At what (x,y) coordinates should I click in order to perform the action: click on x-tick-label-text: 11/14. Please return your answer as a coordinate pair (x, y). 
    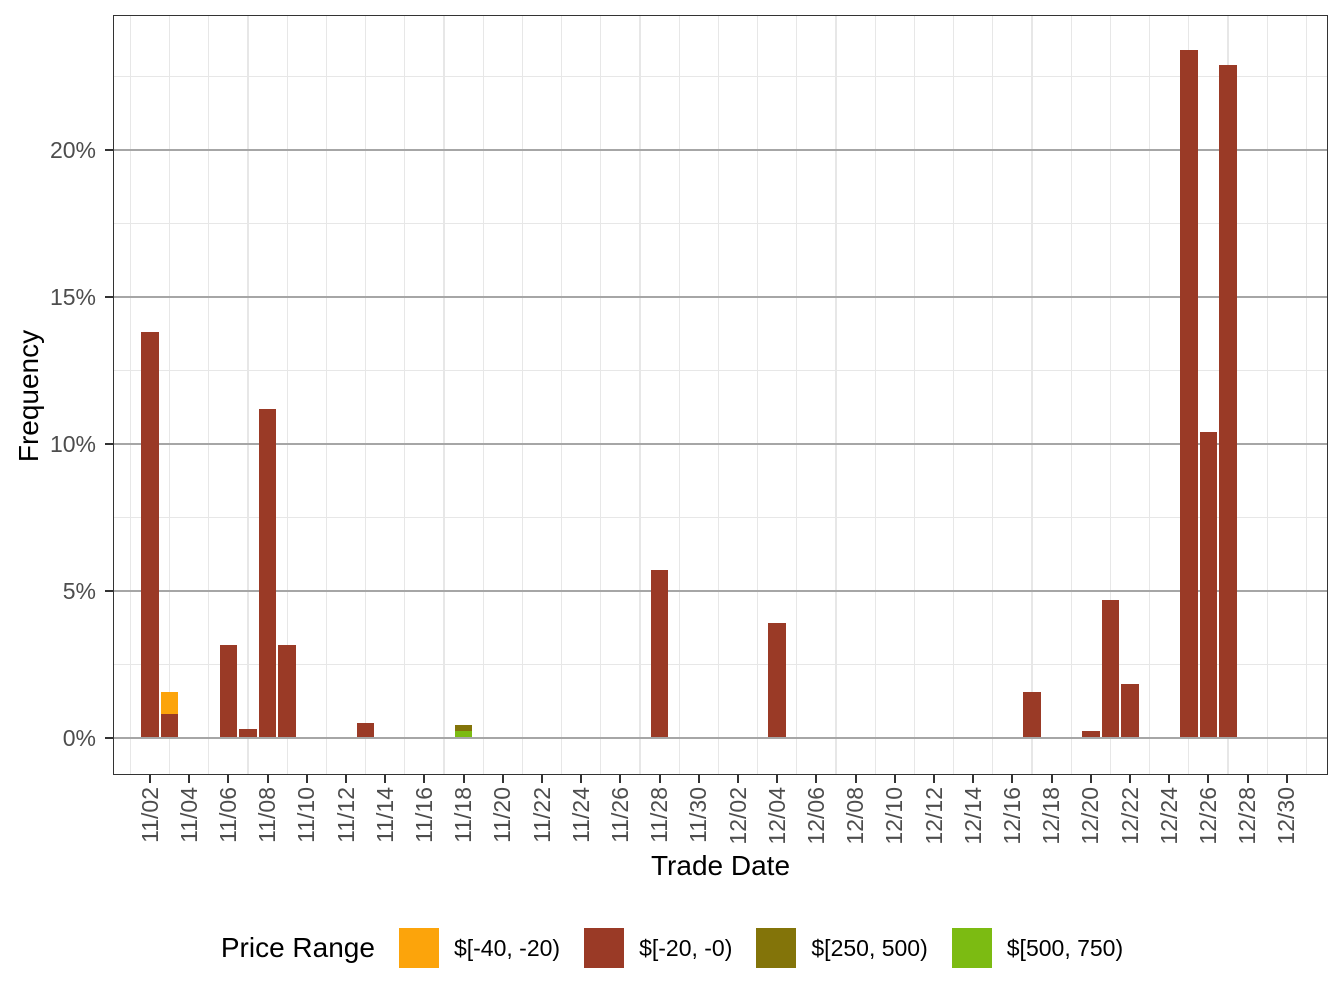
    Looking at the image, I should click on (384, 815).